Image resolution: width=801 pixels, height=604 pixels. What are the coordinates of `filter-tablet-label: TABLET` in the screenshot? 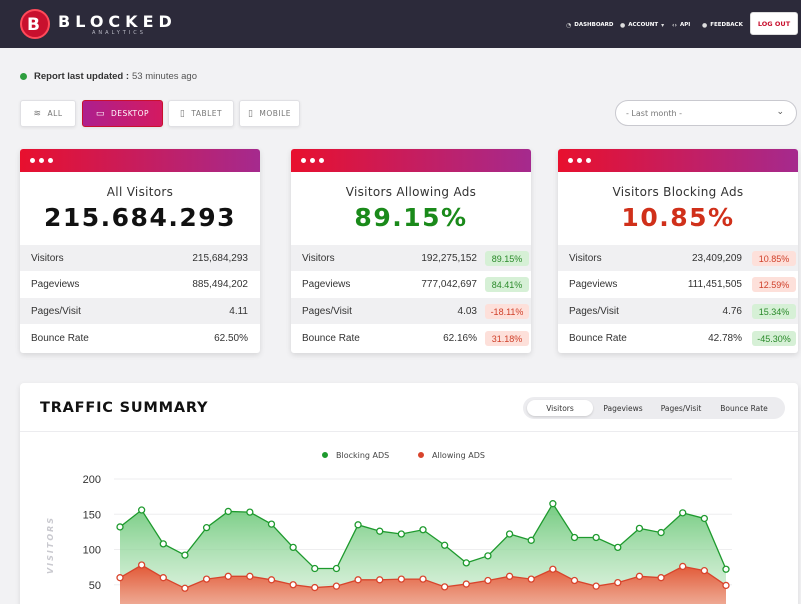 It's located at (207, 113).